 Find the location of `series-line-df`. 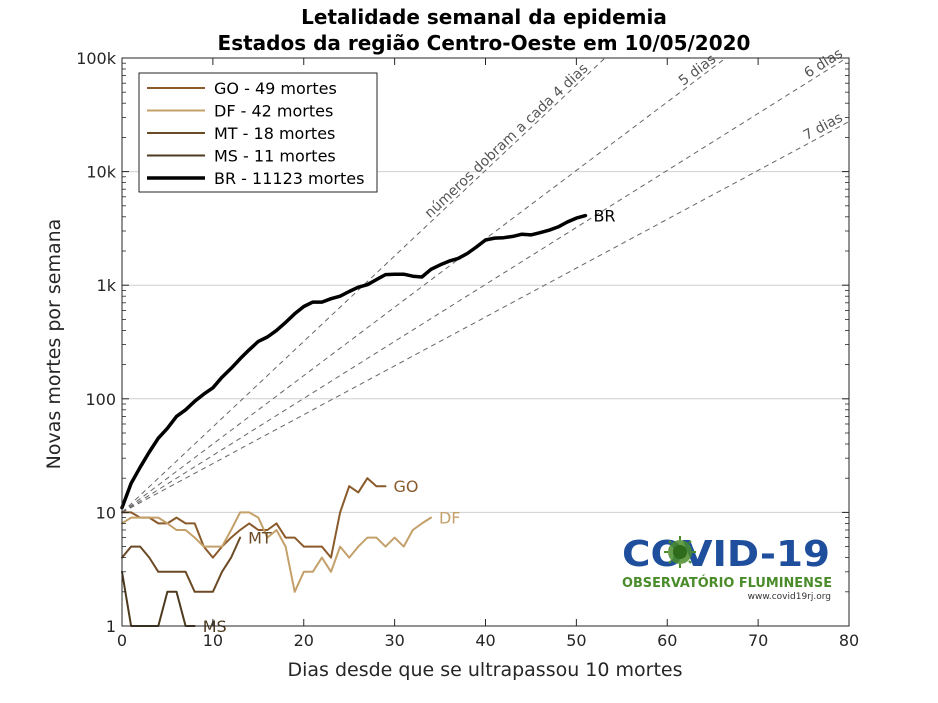

series-line-df is located at coordinates (276, 552).